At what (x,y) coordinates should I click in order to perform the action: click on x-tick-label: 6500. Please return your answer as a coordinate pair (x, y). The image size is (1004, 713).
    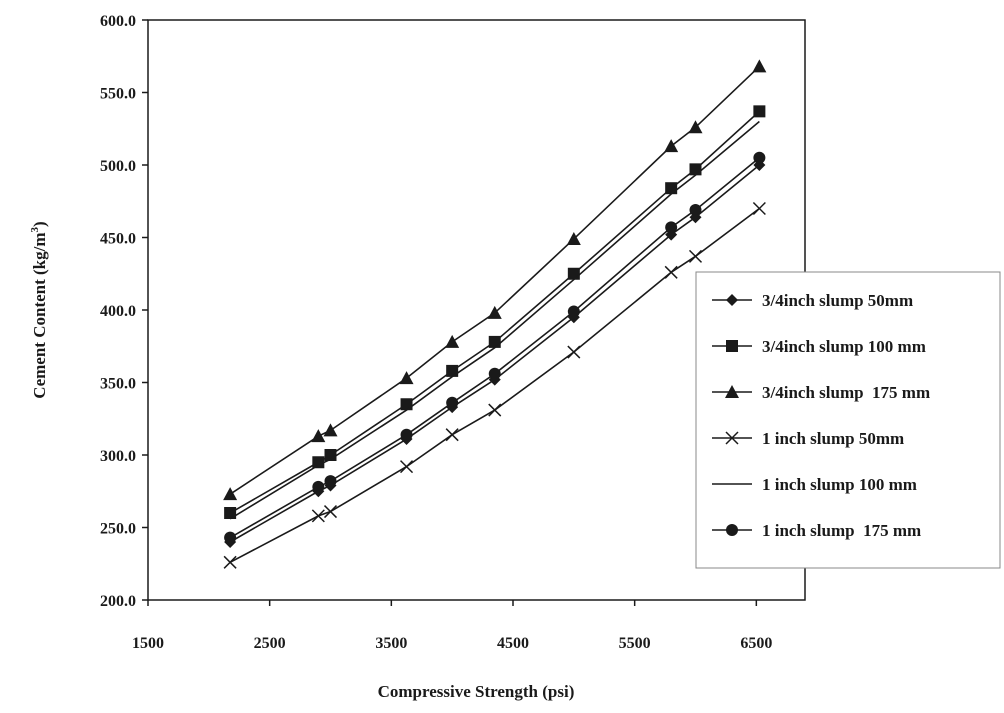
    Looking at the image, I should click on (756, 643).